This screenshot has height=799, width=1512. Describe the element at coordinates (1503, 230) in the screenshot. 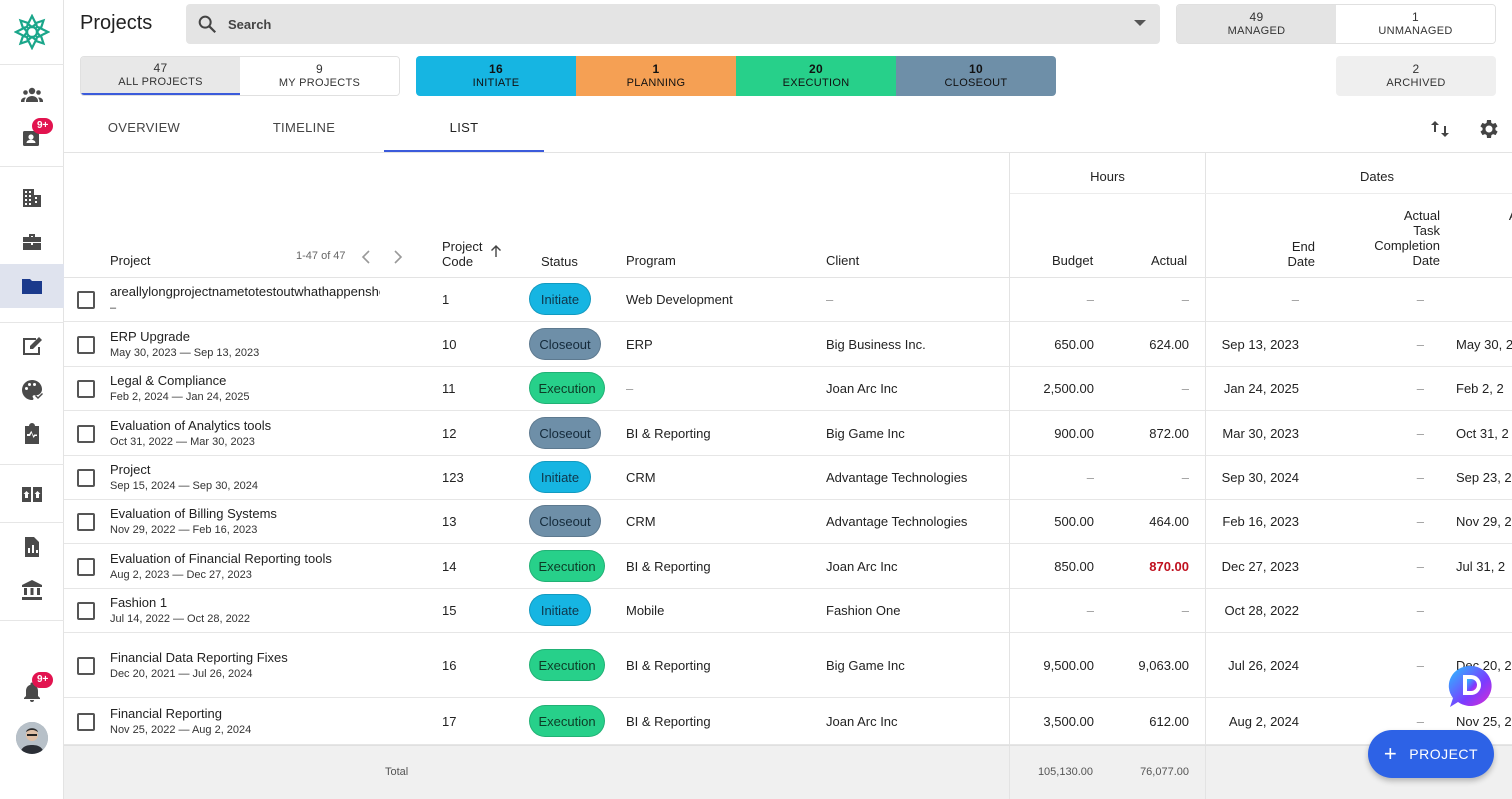

I see `col-cut-line2: T` at that location.